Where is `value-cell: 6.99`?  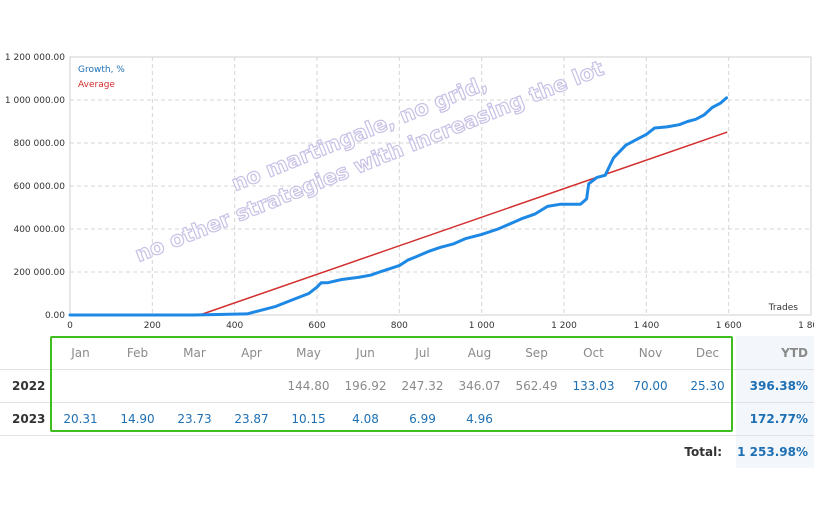
value-cell: 6.99 is located at coordinates (422, 419).